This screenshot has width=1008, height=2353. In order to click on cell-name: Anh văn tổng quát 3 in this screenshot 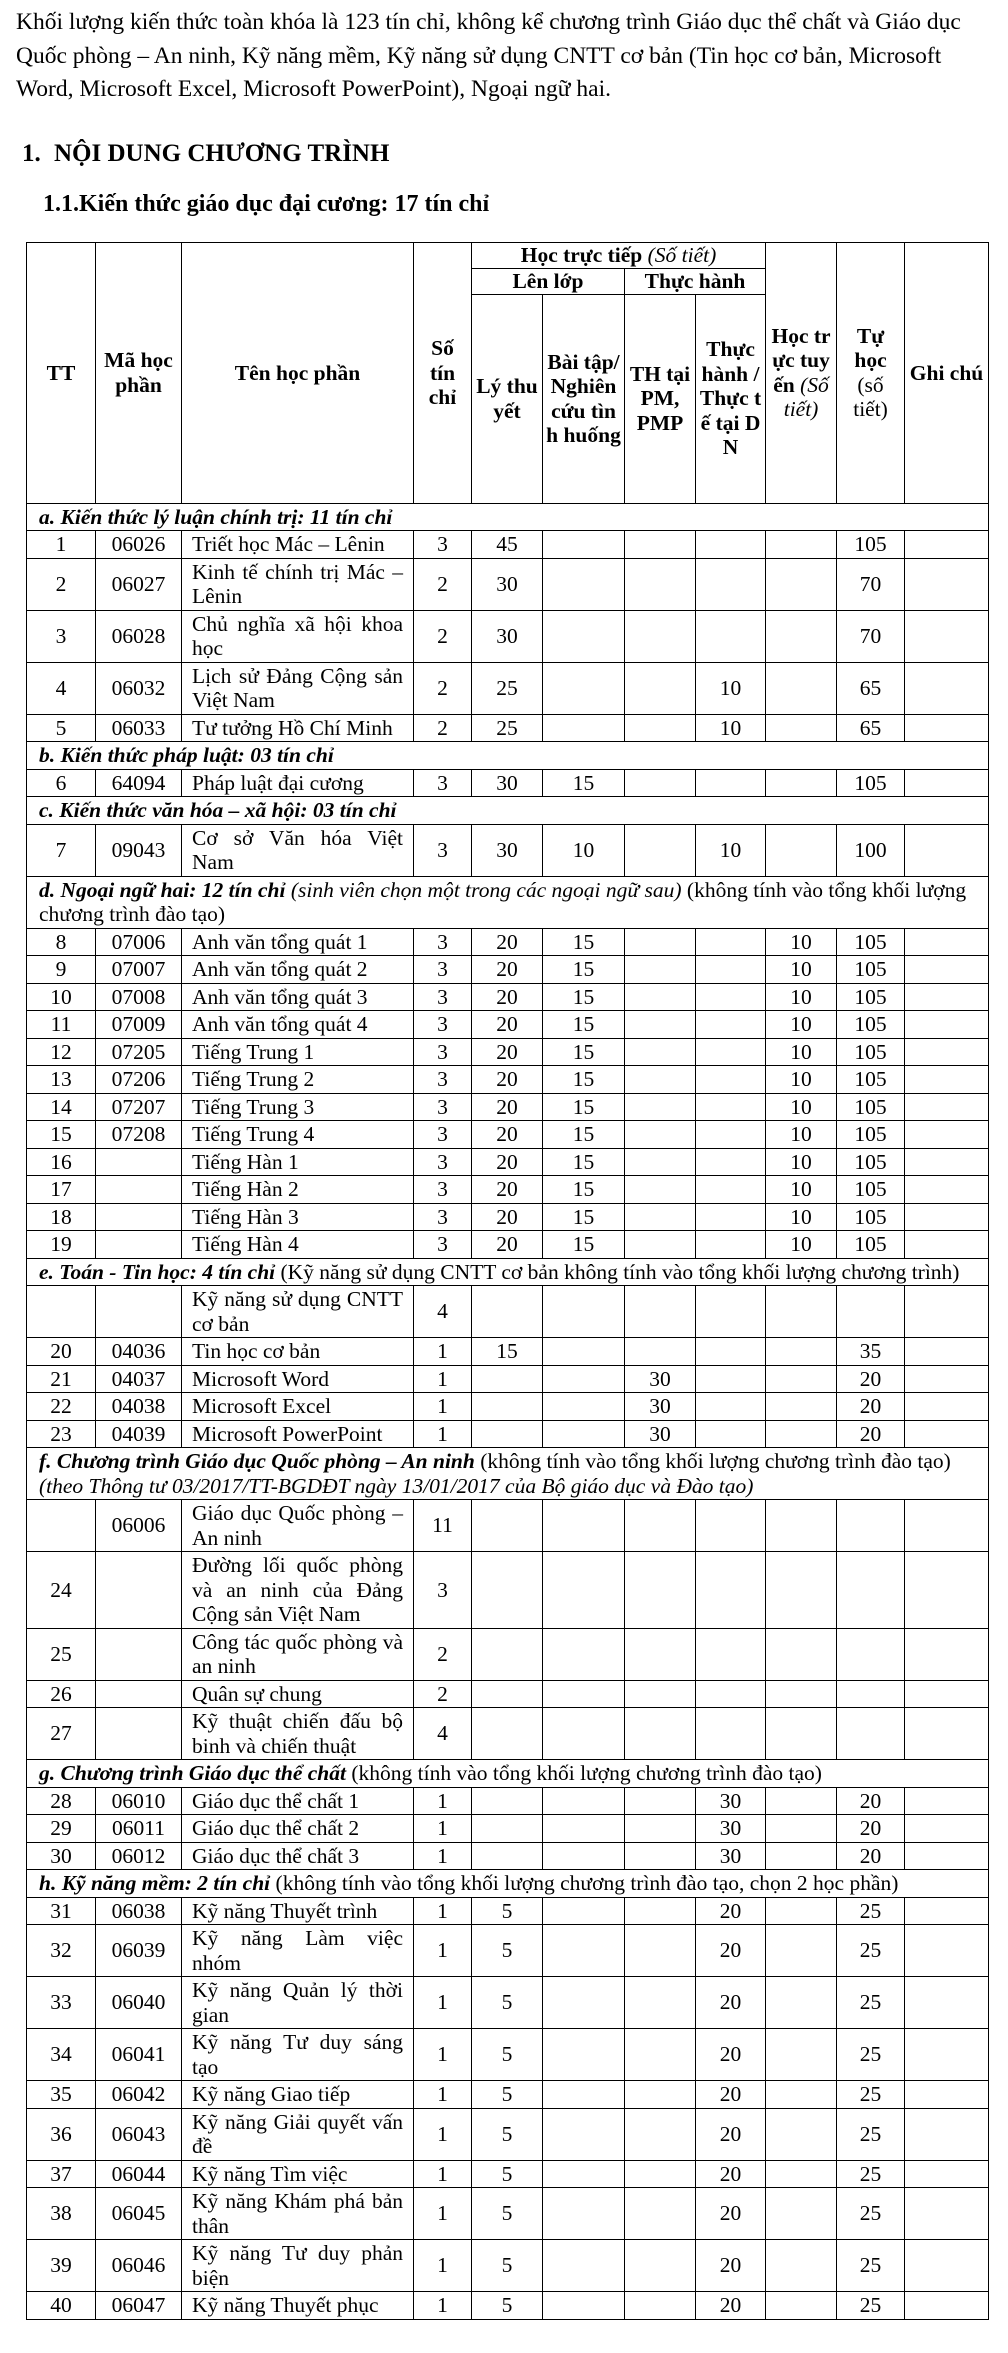, I will do `click(297, 996)`.